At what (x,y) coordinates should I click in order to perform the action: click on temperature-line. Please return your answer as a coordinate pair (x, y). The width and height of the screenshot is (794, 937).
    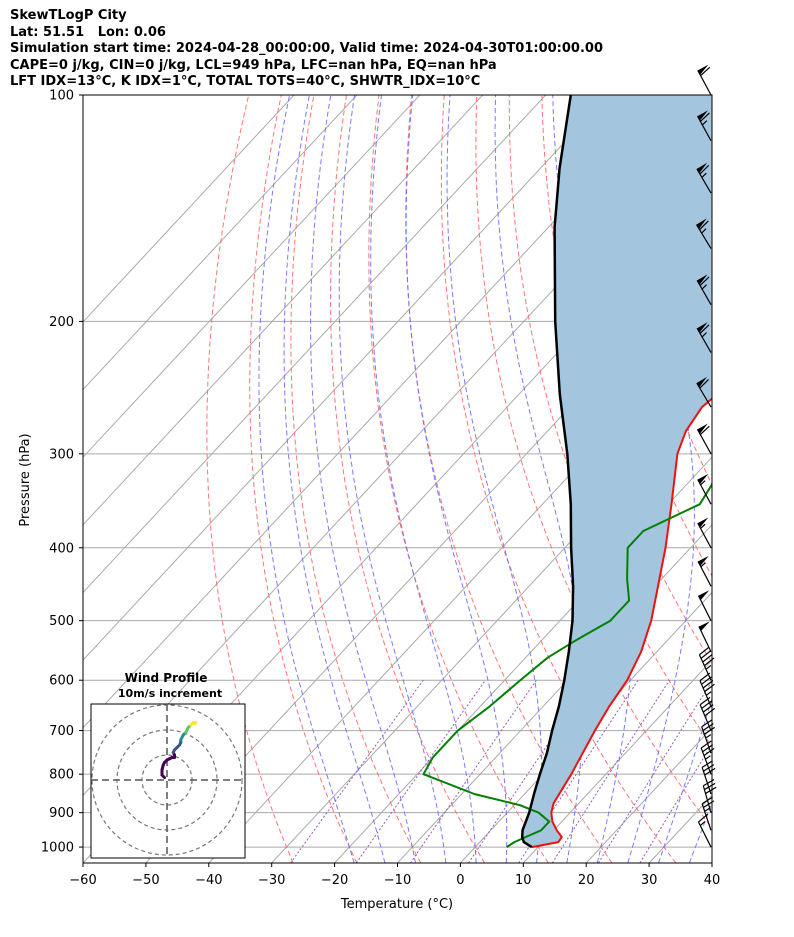
    Looking at the image, I should click on (621, 623).